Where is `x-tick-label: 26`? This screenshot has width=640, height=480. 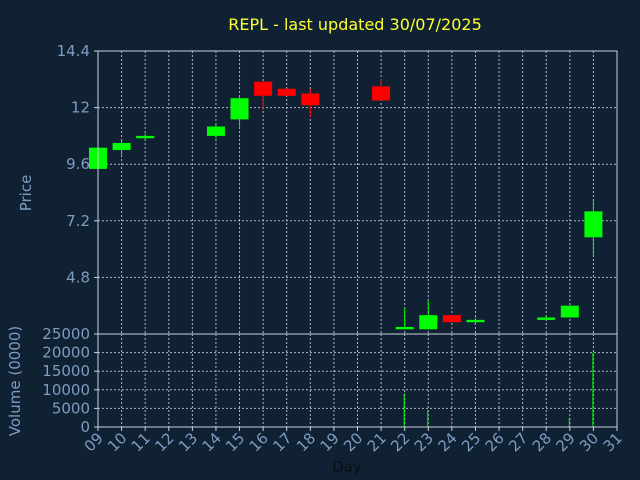 x-tick-label: 26 is located at coordinates (495, 442).